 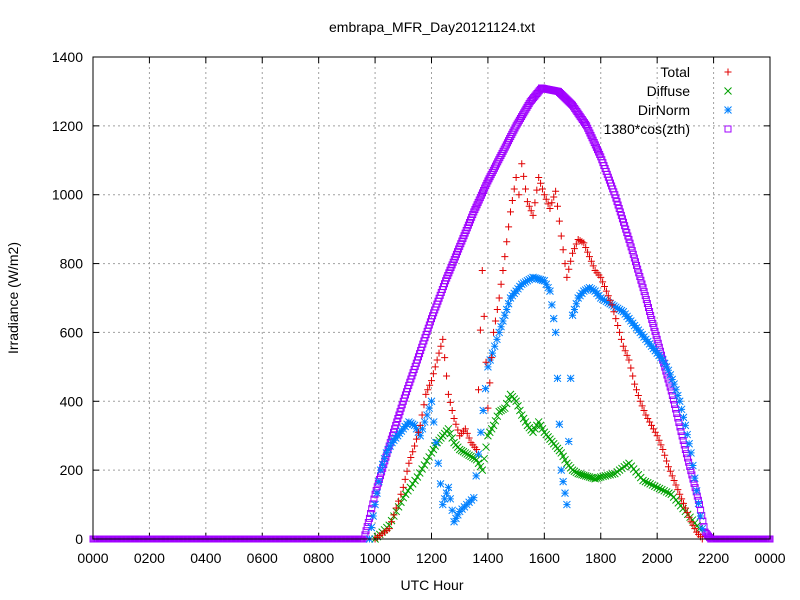 What do you see at coordinates (600, 558) in the screenshot?
I see `x-tick-label: 1800` at bounding box center [600, 558].